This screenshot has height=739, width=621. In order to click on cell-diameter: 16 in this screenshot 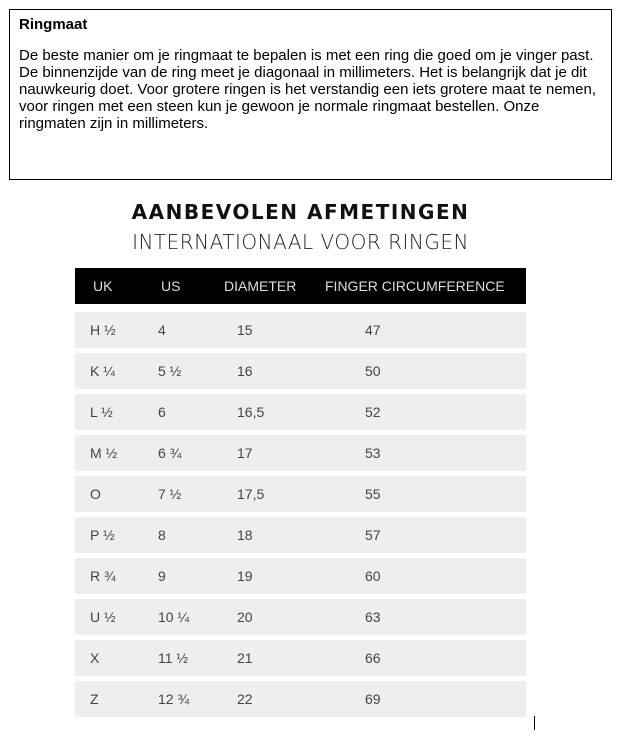, I will do `click(245, 371)`.